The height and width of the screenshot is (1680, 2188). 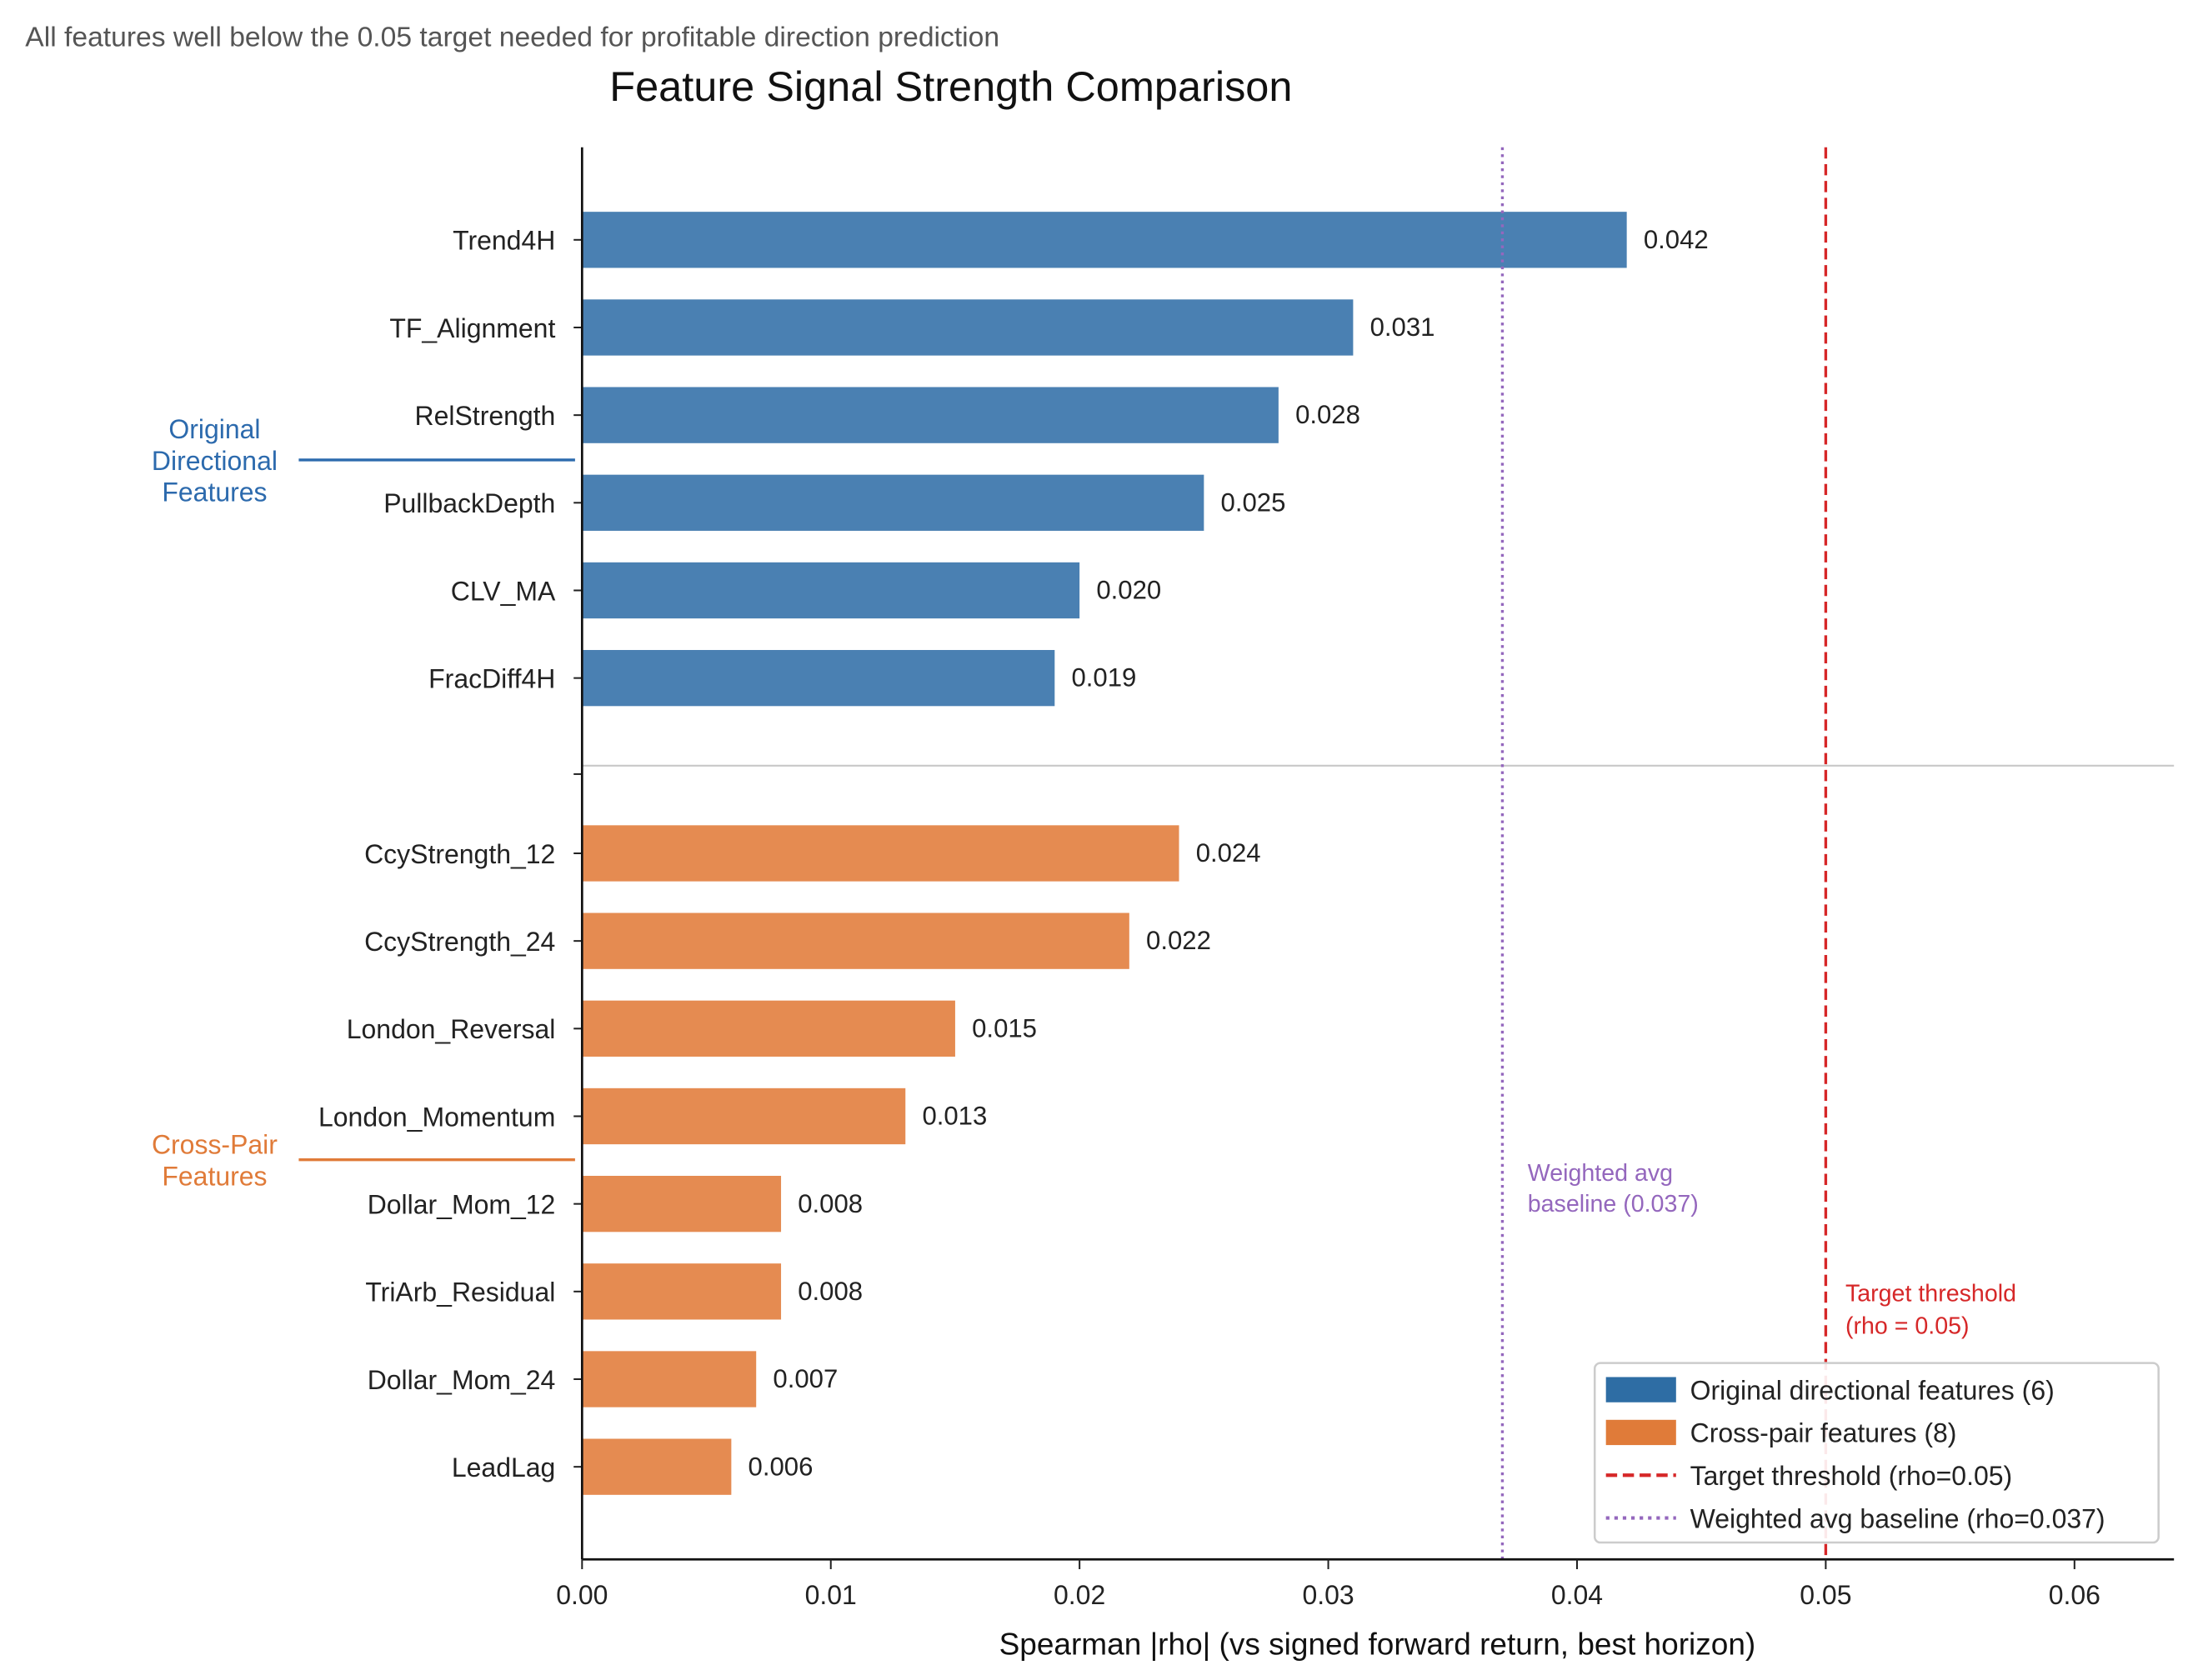 What do you see at coordinates (1877, 1453) in the screenshot?
I see `legend-box` at bounding box center [1877, 1453].